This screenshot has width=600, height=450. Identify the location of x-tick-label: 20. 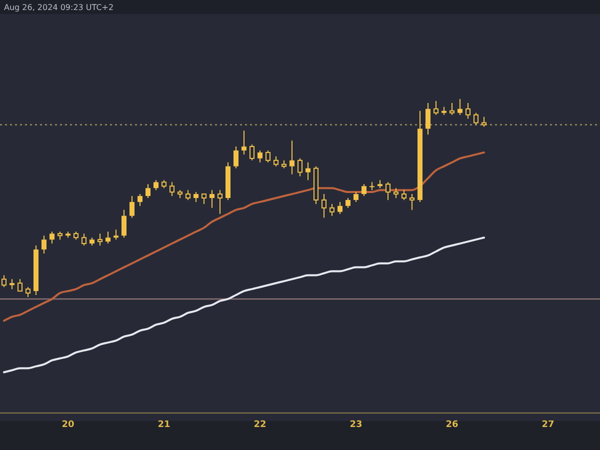
(68, 425).